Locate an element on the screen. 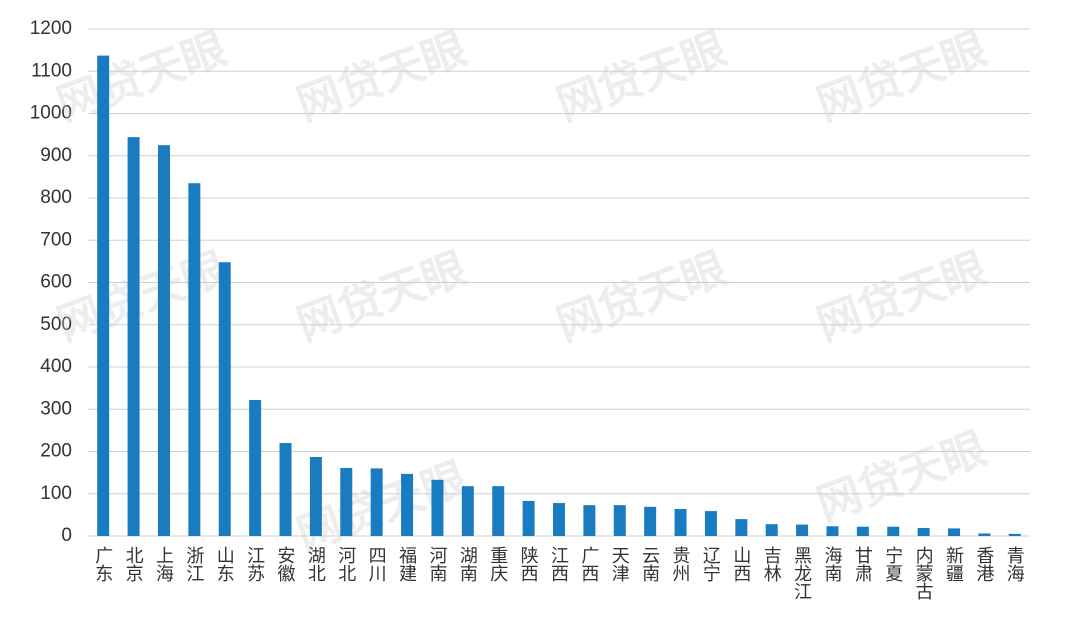 Image resolution: width=1080 pixels, height=630 pixels. x-tick-label: 浙江 is located at coordinates (194, 564).